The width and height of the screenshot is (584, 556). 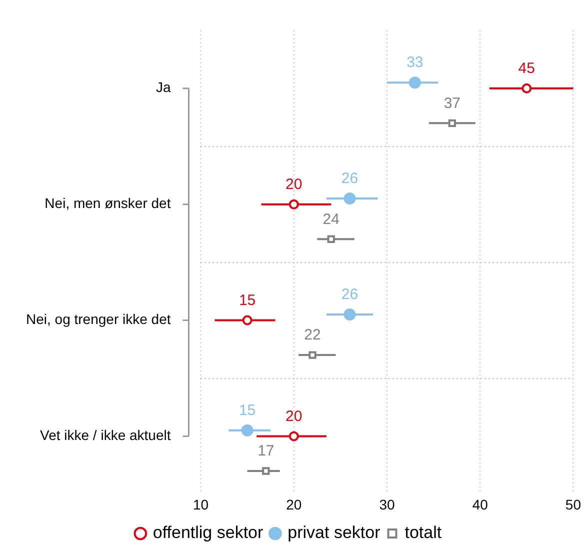 I want to click on data-label: 37, so click(x=452, y=103).